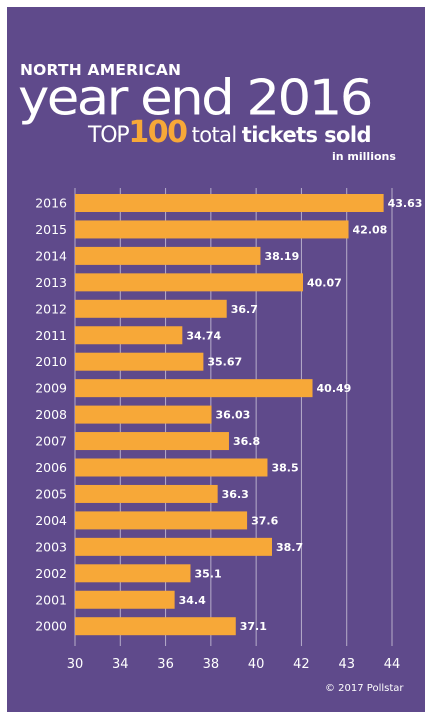 The image size is (433, 719). What do you see at coordinates (51, 546) in the screenshot?
I see `y-category-label: 2003` at bounding box center [51, 546].